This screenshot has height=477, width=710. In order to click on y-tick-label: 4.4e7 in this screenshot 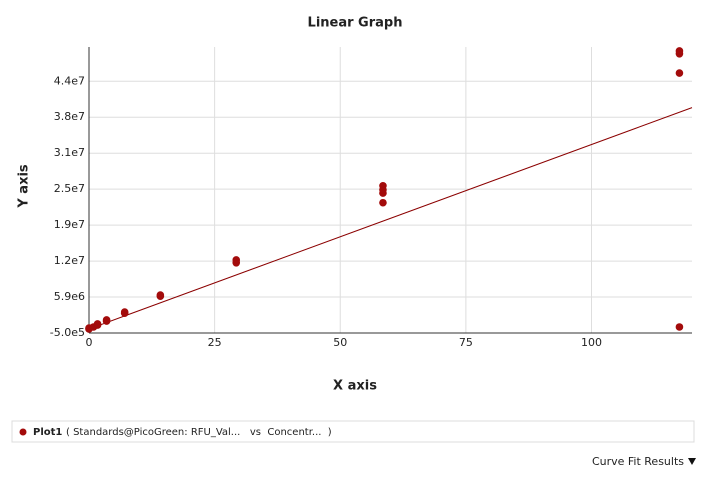, I will do `click(69, 80)`.